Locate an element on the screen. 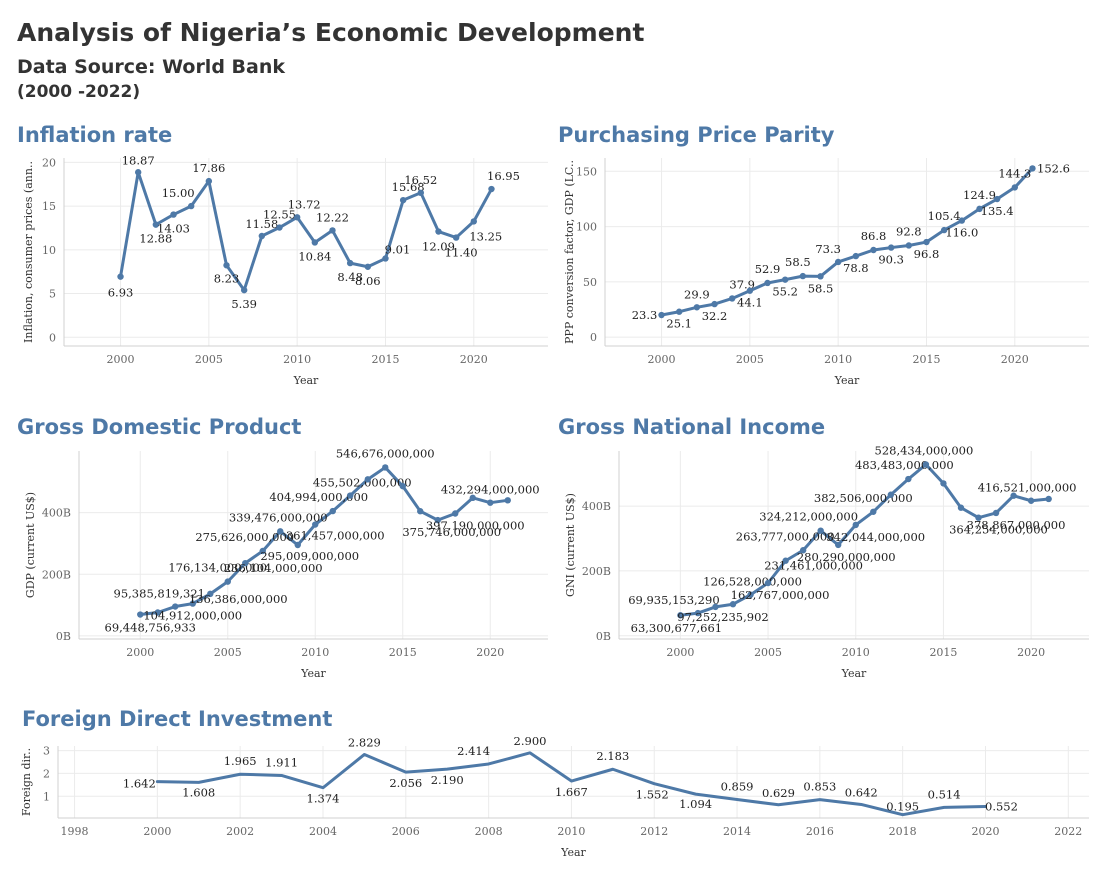  data-label: 11.40 is located at coordinates (461, 253).